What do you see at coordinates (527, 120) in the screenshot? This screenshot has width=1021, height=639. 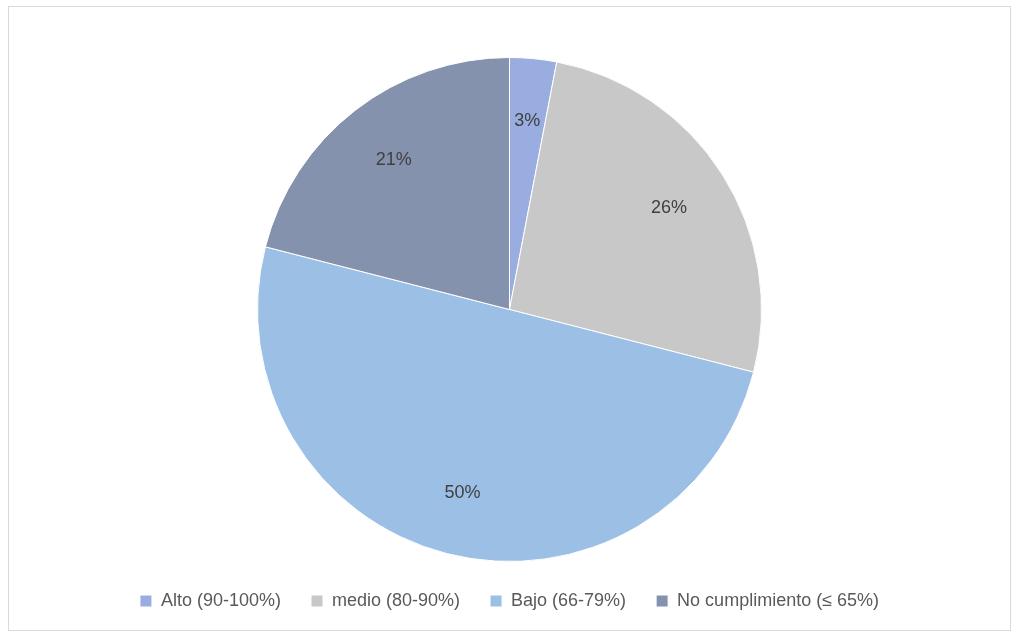 I see `data-label: 3%` at bounding box center [527, 120].